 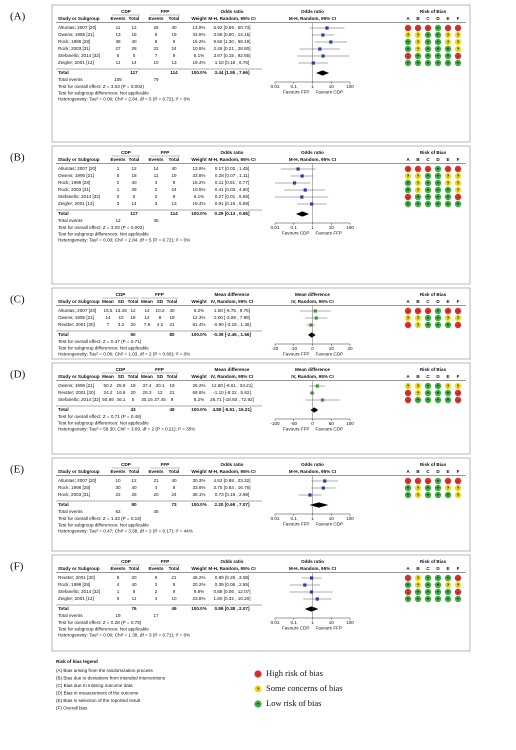 What do you see at coordinates (198, 385) in the screenshot?
I see `study-weight: 26.2%` at bounding box center [198, 385].